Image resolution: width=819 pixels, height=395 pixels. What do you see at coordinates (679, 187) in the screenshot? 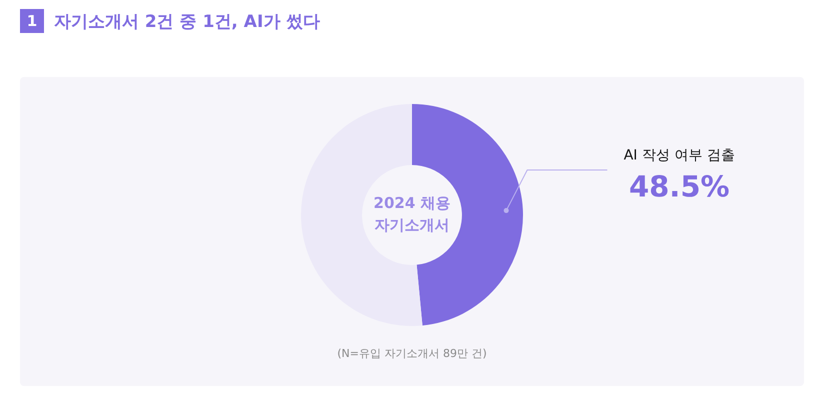
I see `data-label: 48.5%` at bounding box center [679, 187].